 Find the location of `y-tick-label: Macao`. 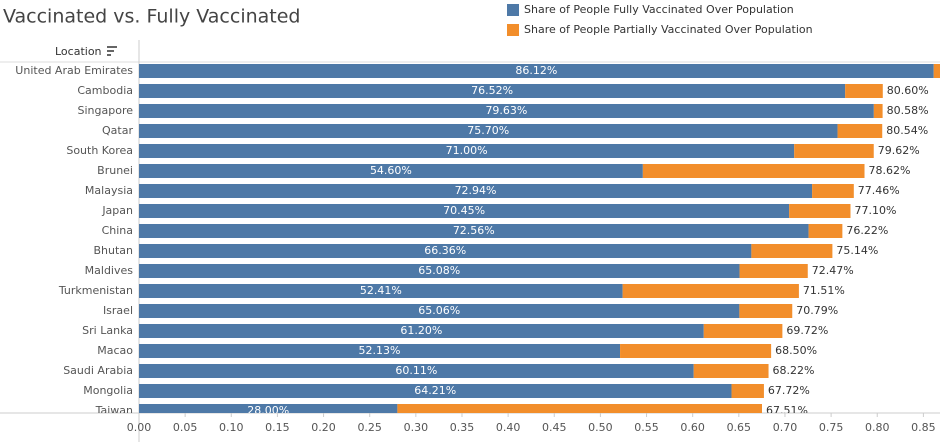

y-tick-label: Macao is located at coordinates (115, 350).